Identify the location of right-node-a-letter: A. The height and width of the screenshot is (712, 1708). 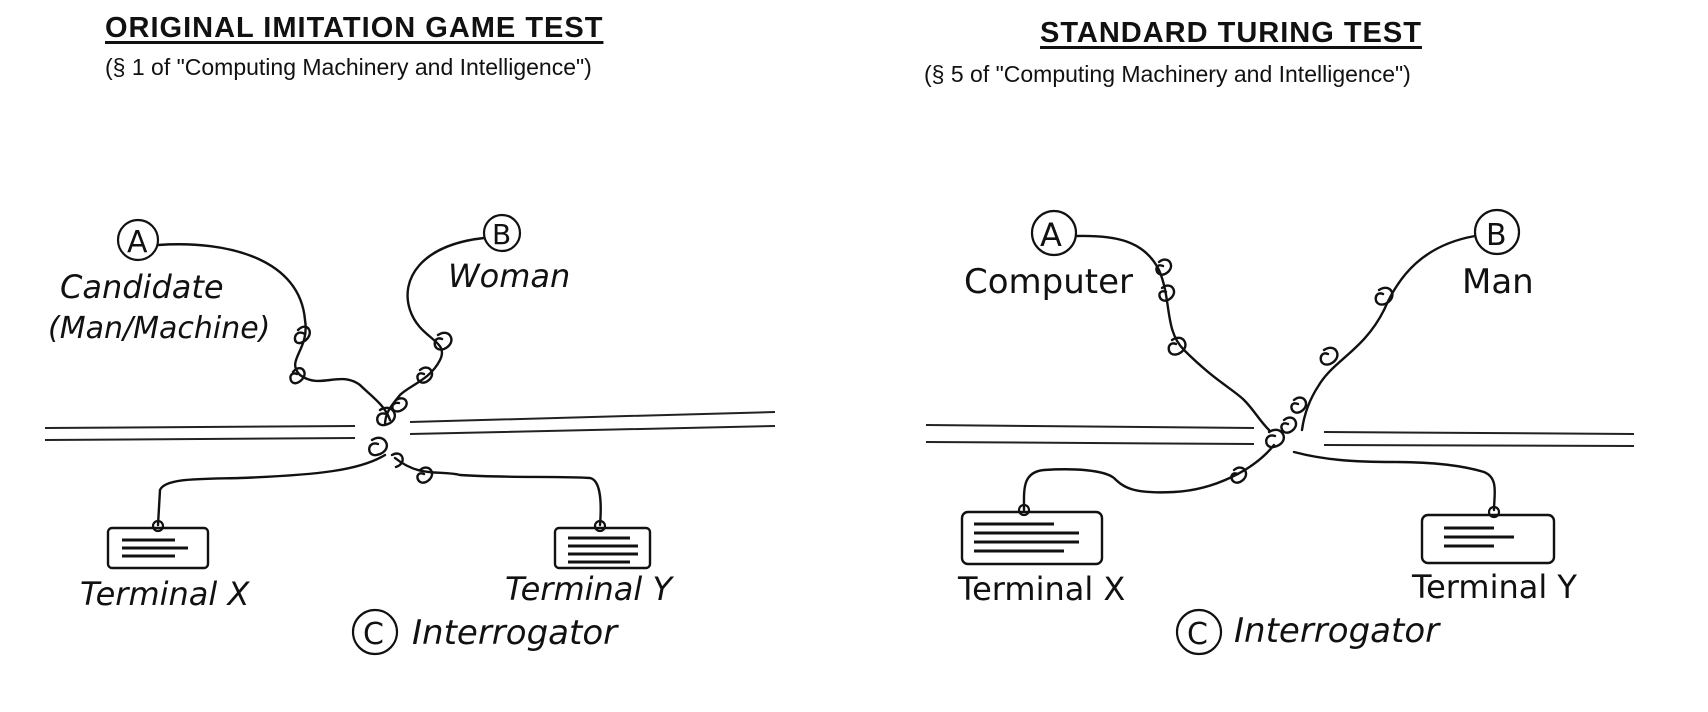
(1051, 235).